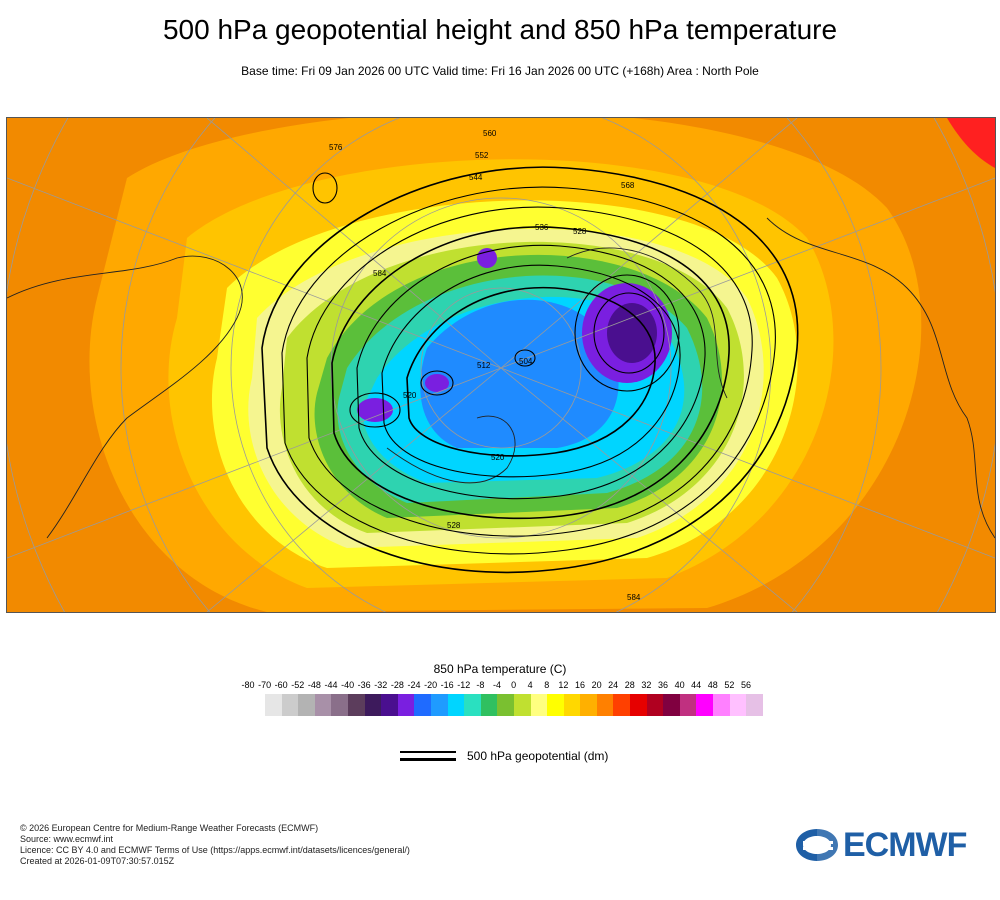 The width and height of the screenshot is (1000, 900). Describe the element at coordinates (662, 685) in the screenshot. I see `colorbar-tick-label: 36` at that location.